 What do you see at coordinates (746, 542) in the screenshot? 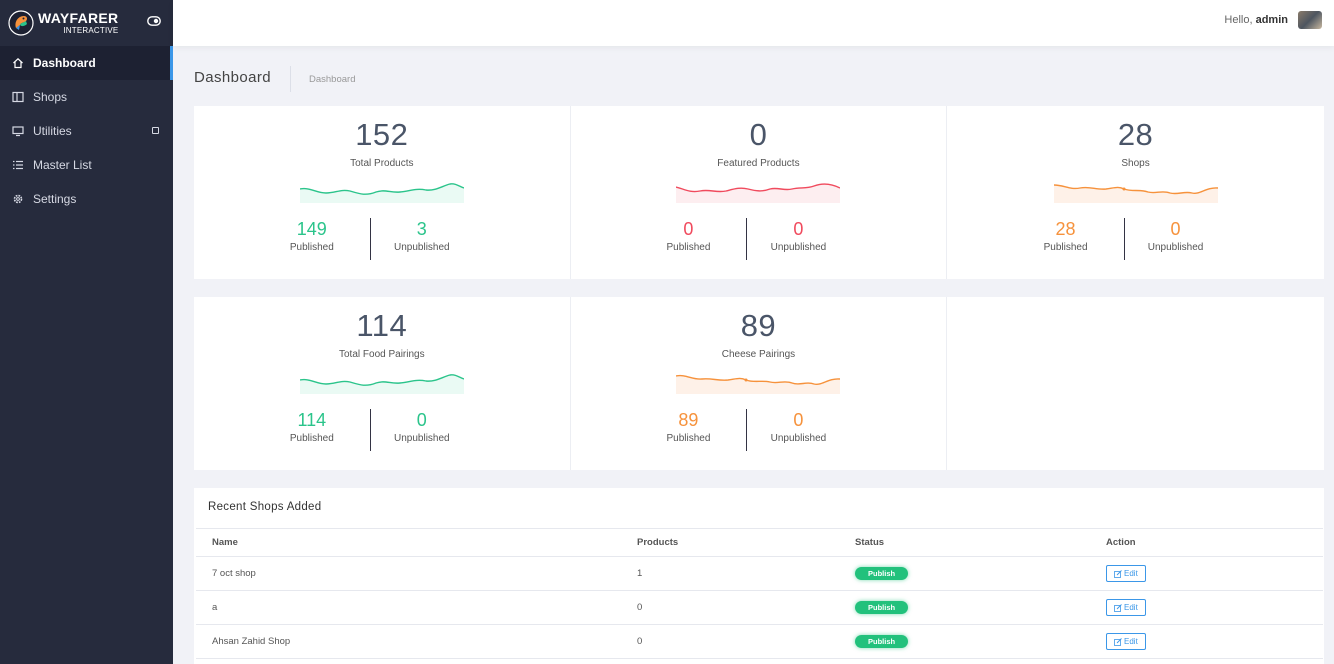
I see `column-header-products: Products` at bounding box center [746, 542].